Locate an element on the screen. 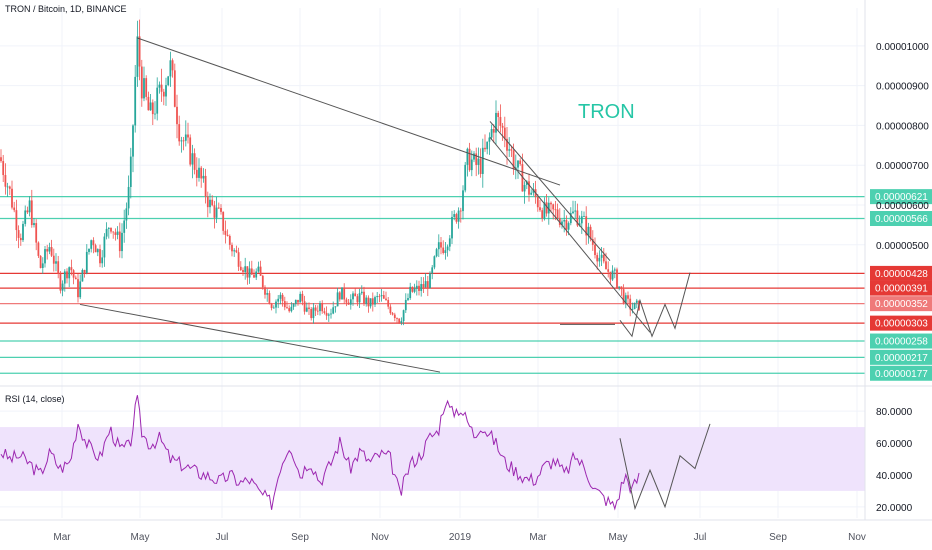  time-tick-label: May is located at coordinates (618, 537).